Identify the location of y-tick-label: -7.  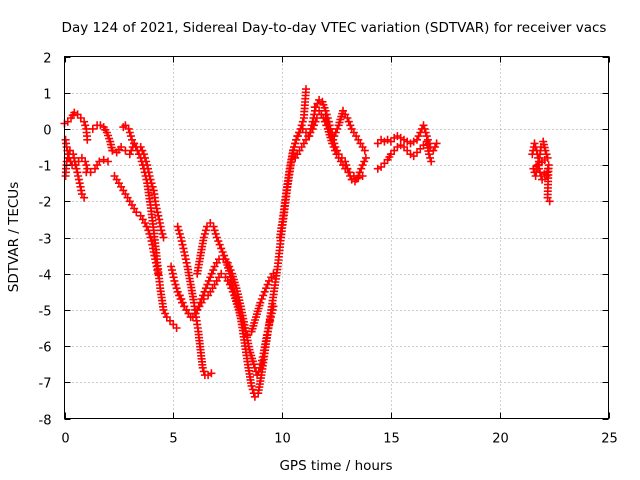
(45, 384).